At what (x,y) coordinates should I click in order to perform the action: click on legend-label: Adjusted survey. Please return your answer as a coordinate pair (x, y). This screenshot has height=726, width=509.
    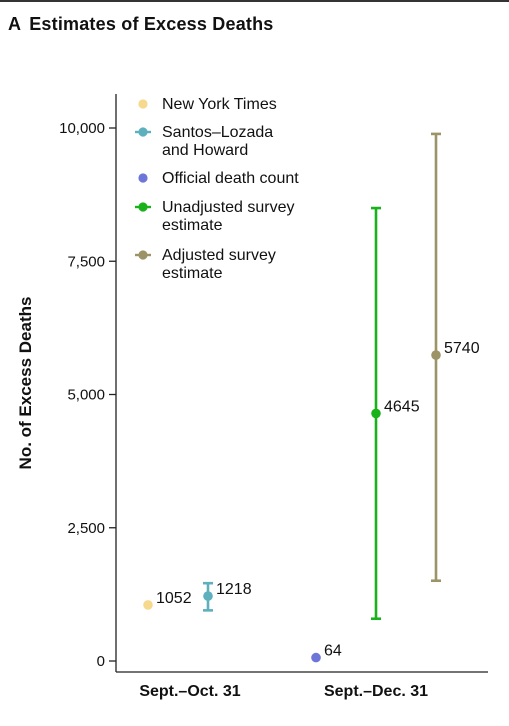
    Looking at the image, I should click on (219, 255).